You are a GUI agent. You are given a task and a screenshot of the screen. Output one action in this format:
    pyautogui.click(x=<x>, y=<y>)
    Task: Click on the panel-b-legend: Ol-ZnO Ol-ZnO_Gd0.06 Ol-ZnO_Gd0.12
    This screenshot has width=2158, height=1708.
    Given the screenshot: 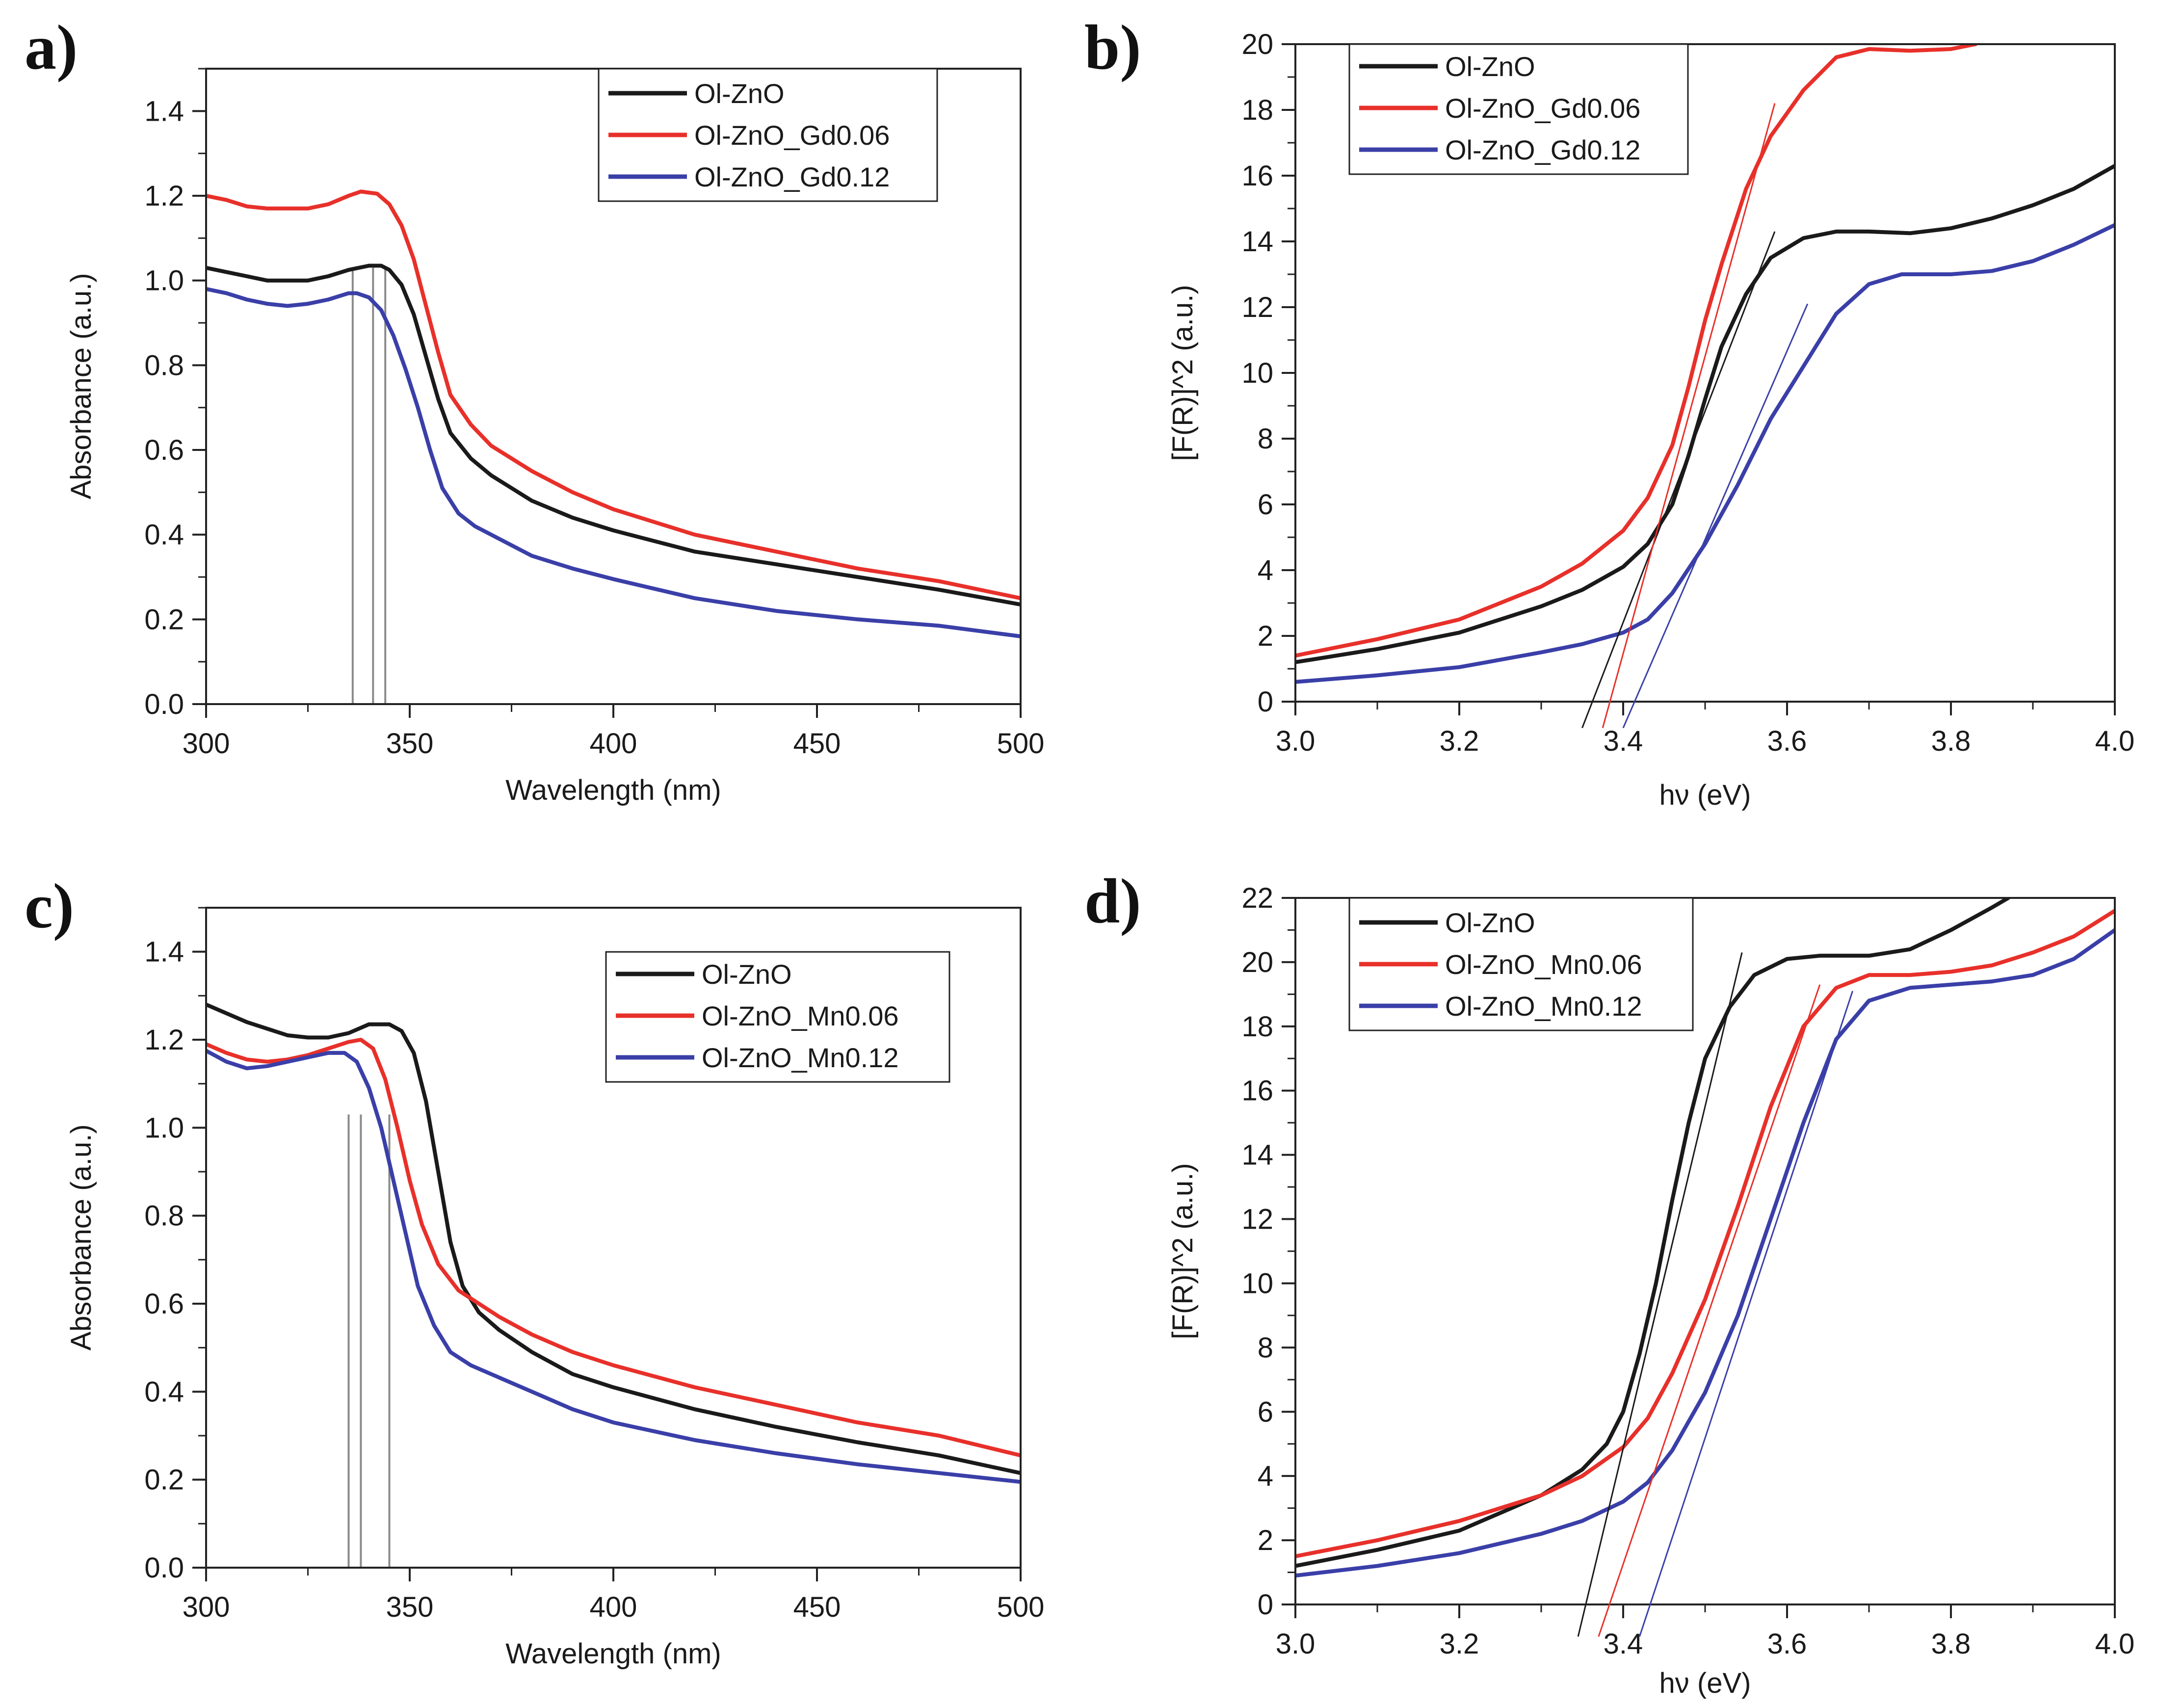 What is the action you would take?
    pyautogui.click(x=1518, y=109)
    